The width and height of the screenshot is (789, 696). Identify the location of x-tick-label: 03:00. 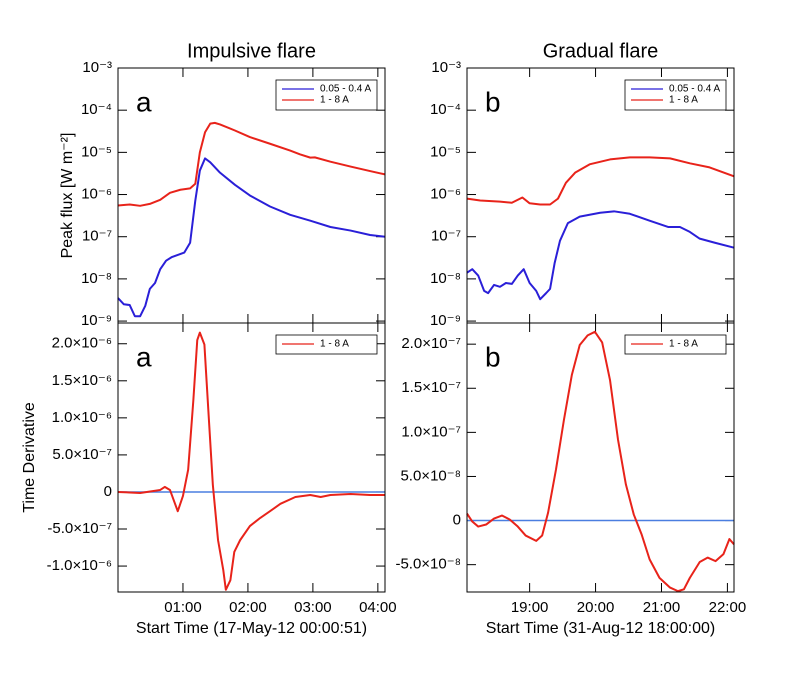
(313, 607).